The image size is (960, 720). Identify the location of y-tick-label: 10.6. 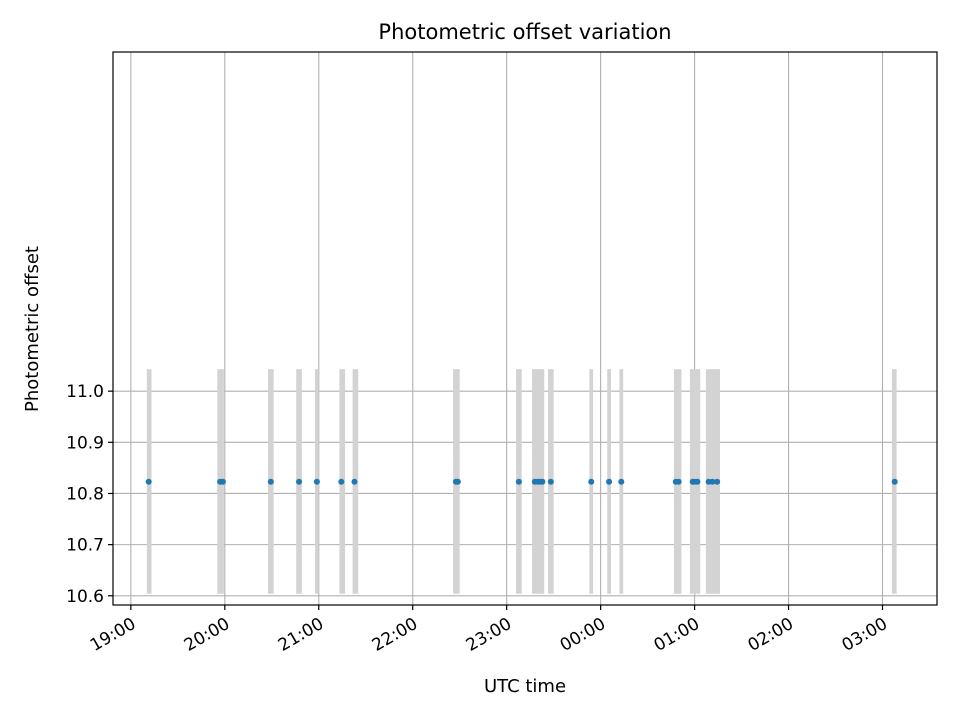
(85, 597).